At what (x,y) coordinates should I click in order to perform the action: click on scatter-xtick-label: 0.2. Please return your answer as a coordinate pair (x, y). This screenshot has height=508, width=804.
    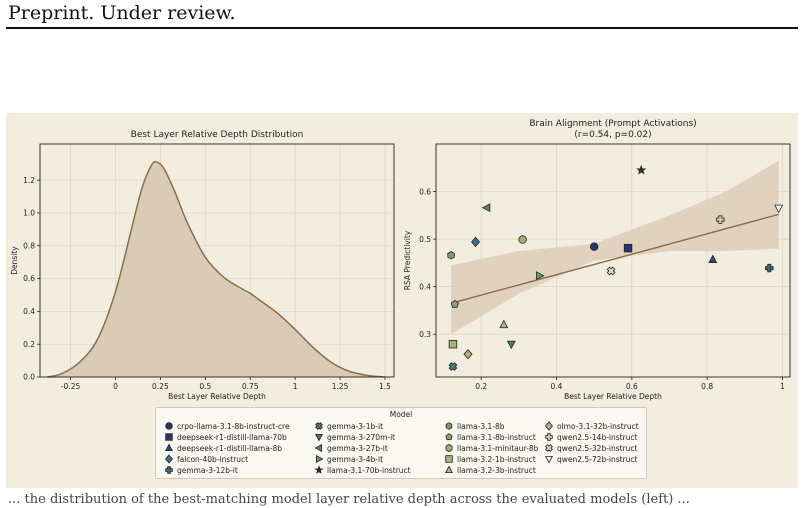
    Looking at the image, I should click on (481, 386).